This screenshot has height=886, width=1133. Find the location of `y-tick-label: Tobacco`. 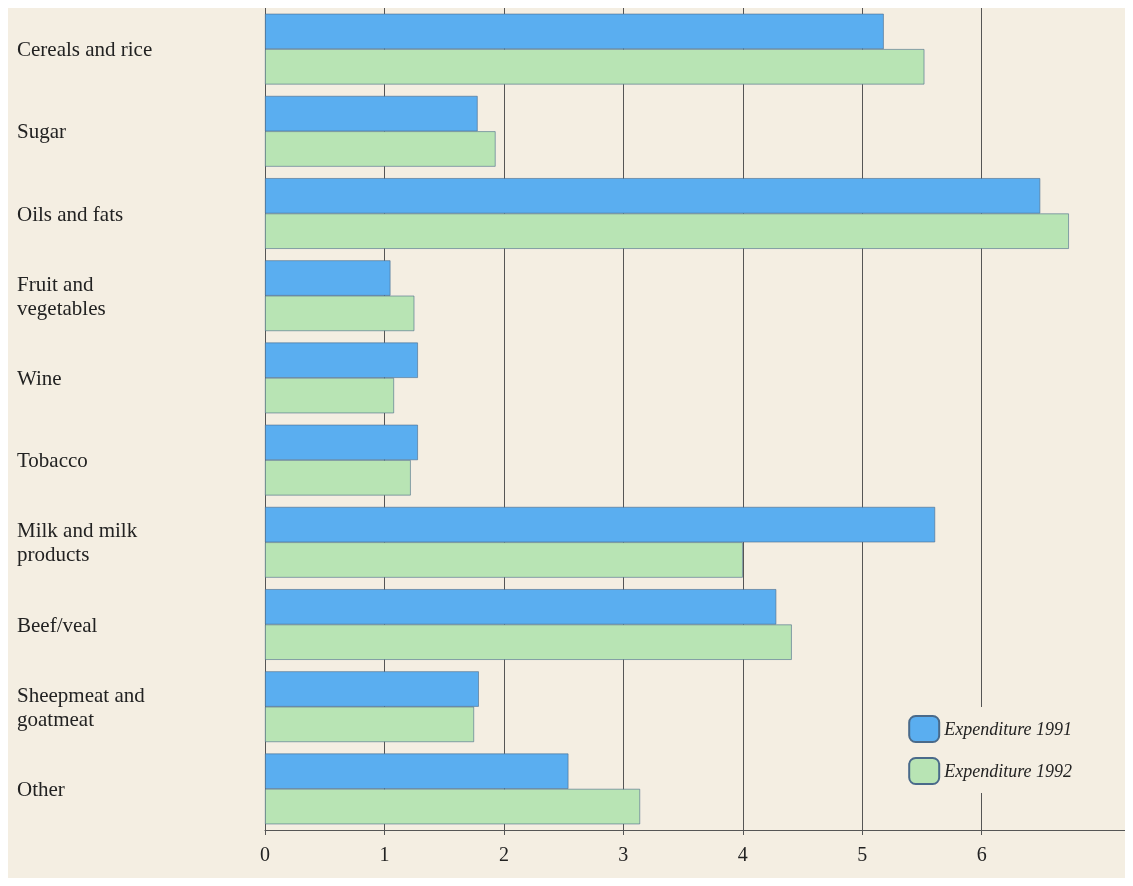

y-tick-label: Tobacco is located at coordinates (52, 460).